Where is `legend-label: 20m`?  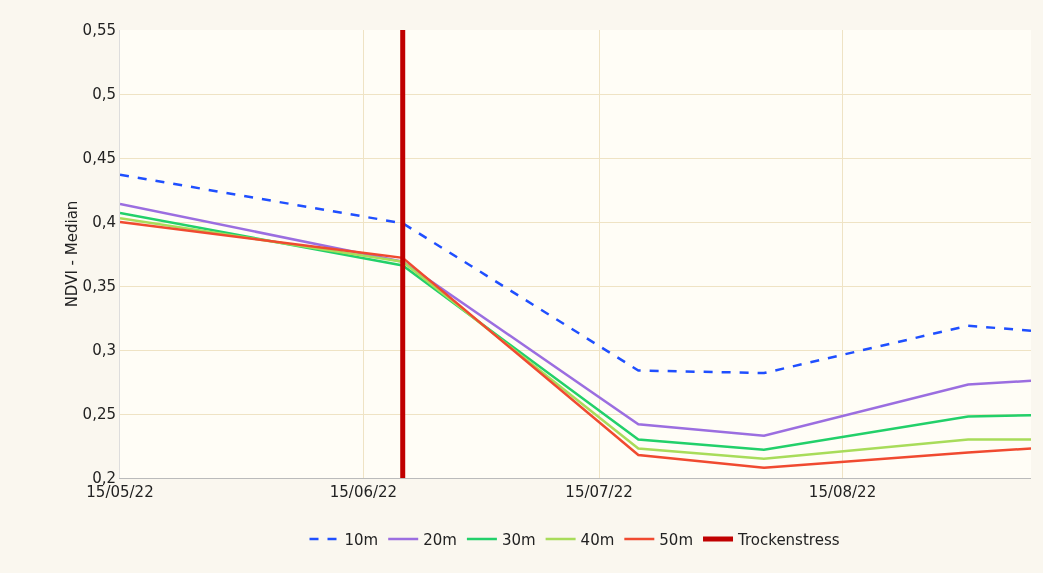 legend-label: 20m is located at coordinates (440, 539).